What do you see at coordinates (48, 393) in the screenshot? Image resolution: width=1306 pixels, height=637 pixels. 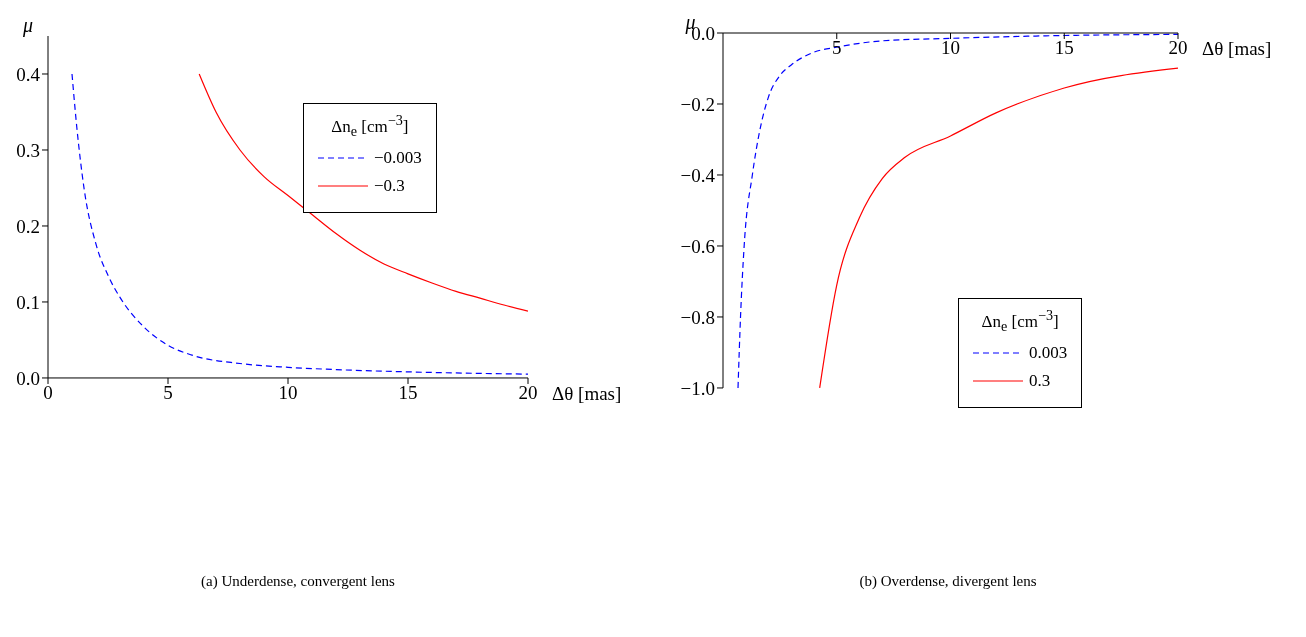 I see `x-tick-label: 0` at bounding box center [48, 393].